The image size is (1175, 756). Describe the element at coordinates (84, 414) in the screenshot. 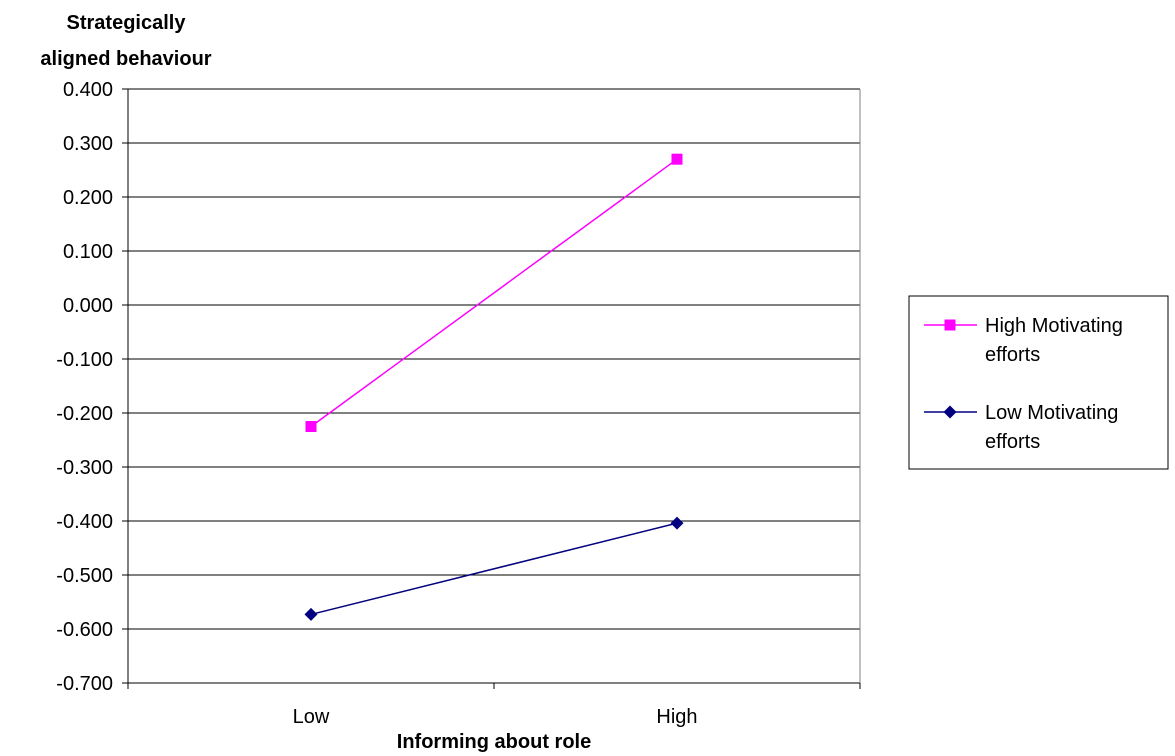

I see `y-tick-label: -0.200` at that location.